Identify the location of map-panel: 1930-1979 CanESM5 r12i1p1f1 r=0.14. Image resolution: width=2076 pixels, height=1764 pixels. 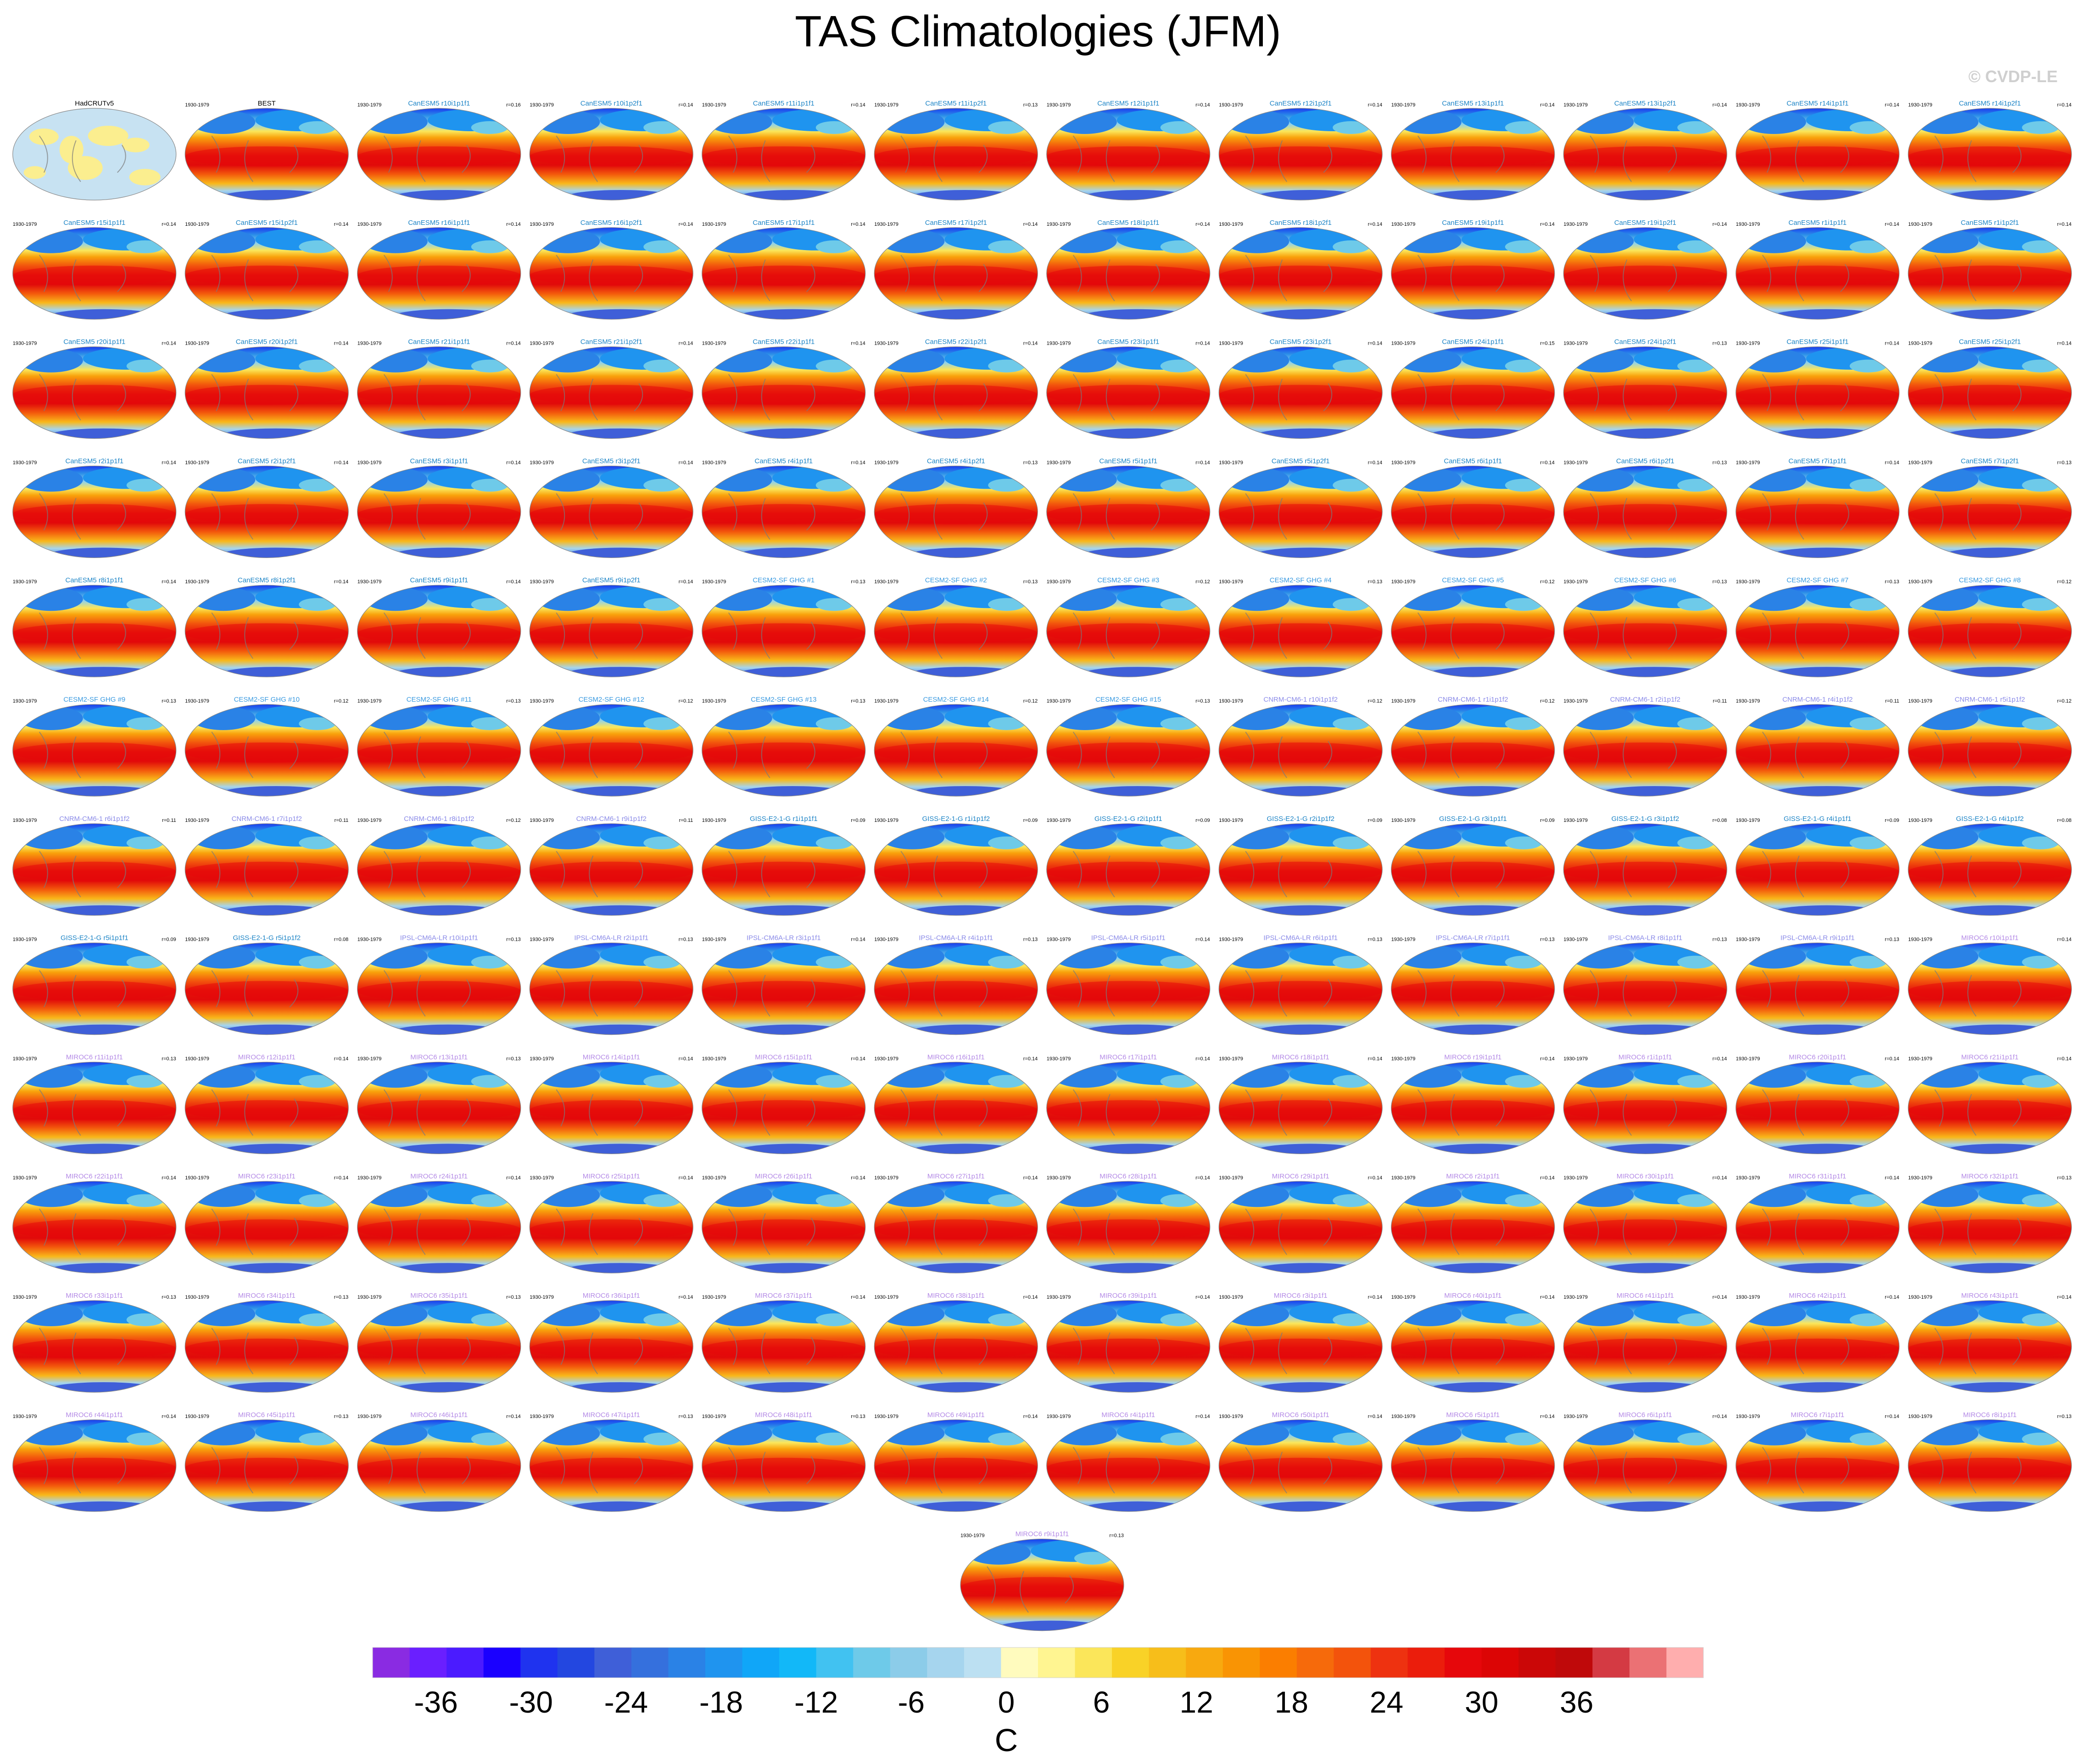
(1128, 150).